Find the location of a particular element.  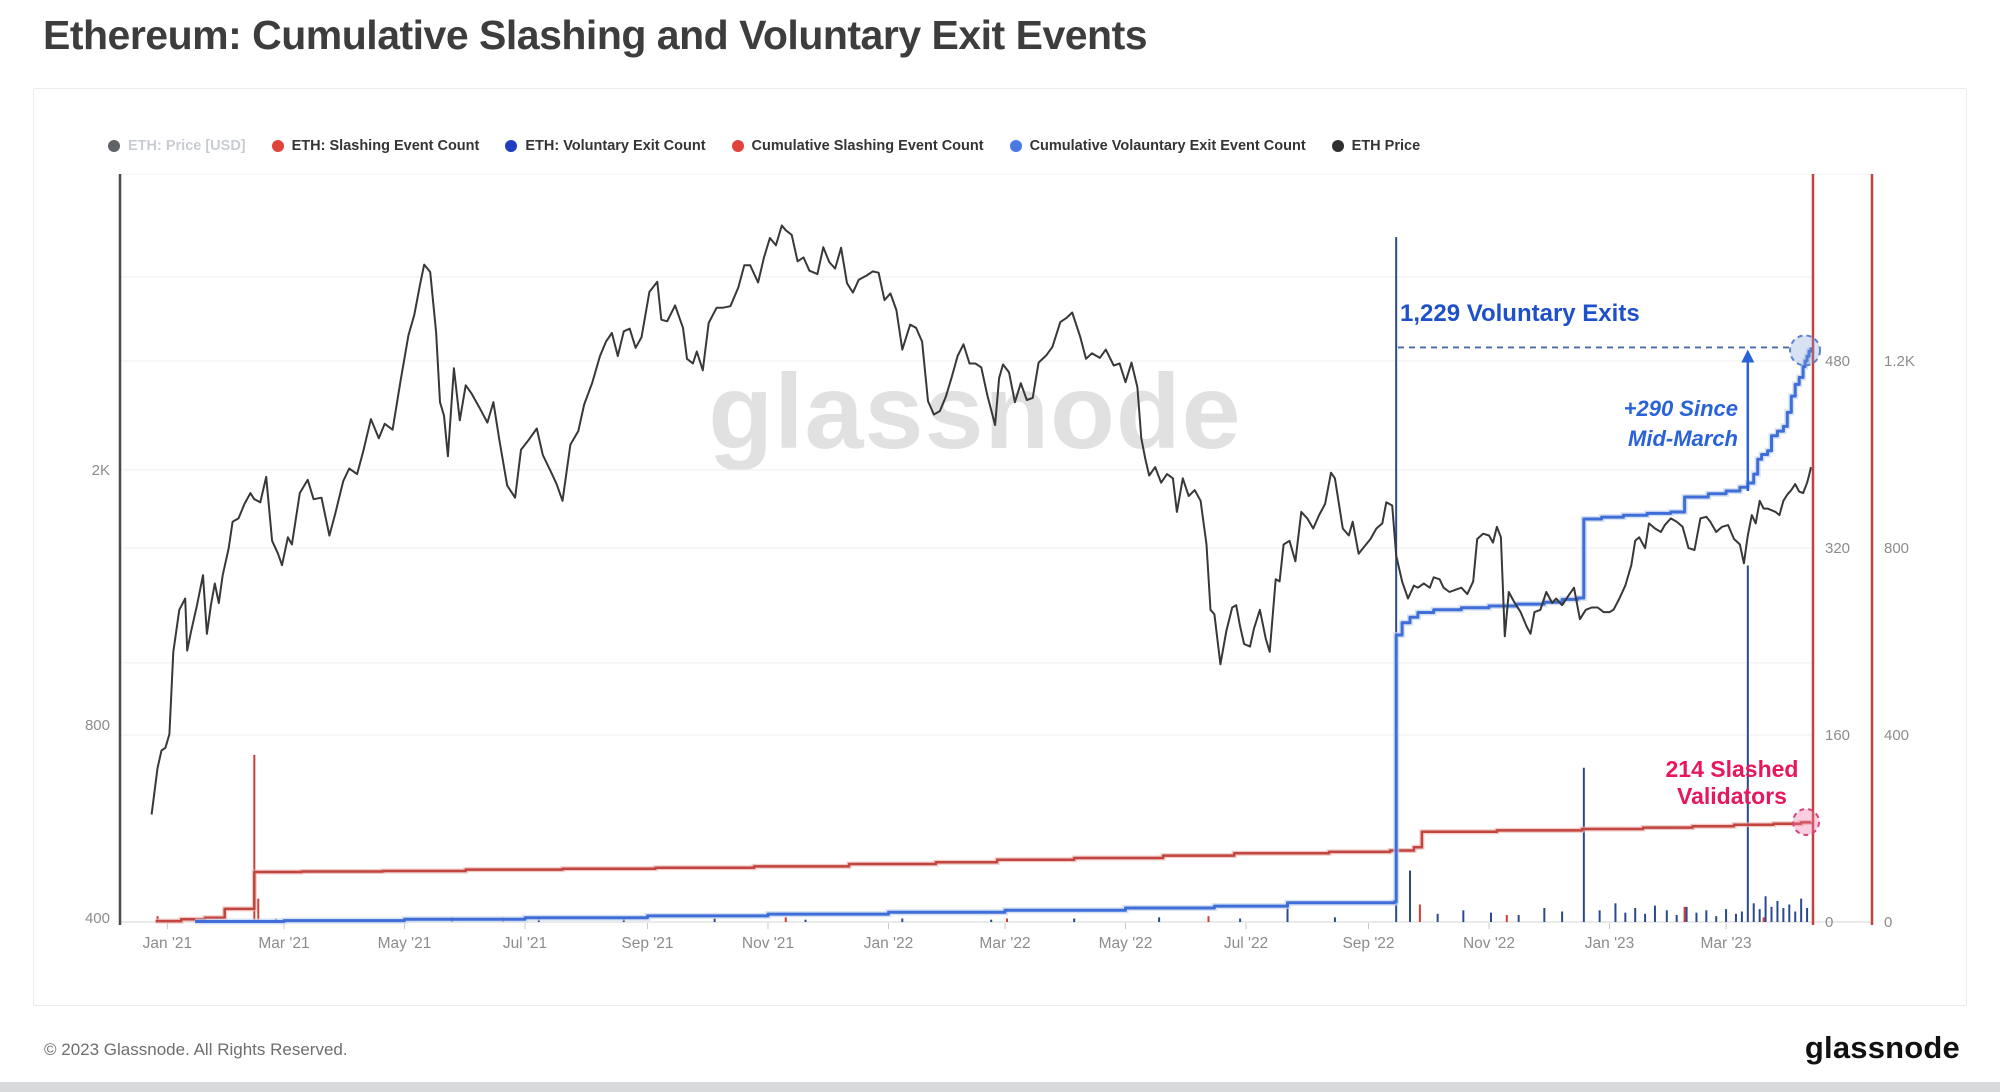

x-tick-label: May '22 is located at coordinates (1126, 943).